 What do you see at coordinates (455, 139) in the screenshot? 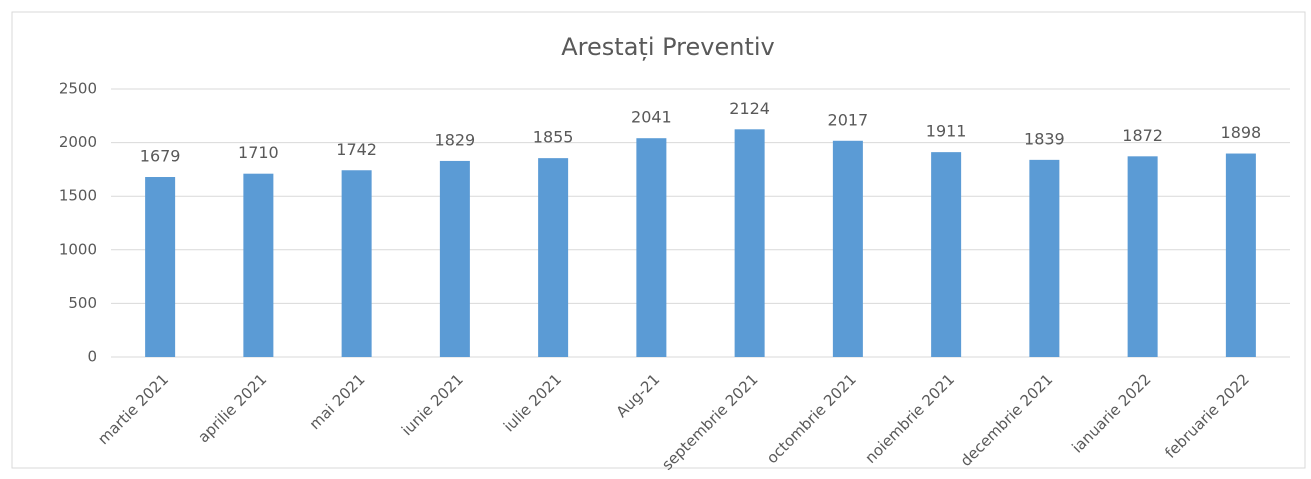
I see `value-label: 1829` at bounding box center [455, 139].